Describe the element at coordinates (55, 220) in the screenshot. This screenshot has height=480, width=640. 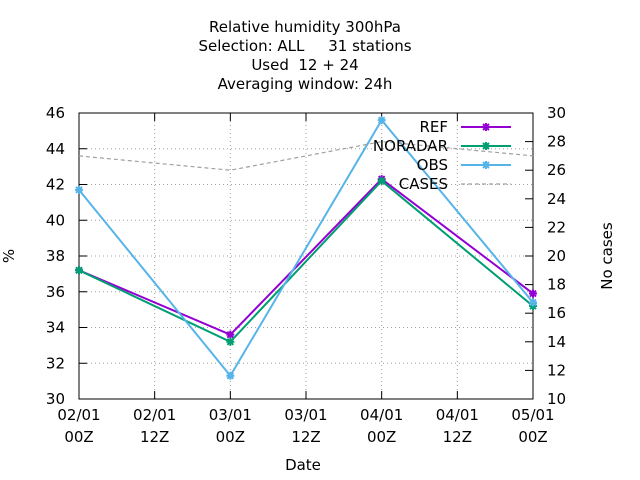
I see `y-tick-label: 40` at that location.